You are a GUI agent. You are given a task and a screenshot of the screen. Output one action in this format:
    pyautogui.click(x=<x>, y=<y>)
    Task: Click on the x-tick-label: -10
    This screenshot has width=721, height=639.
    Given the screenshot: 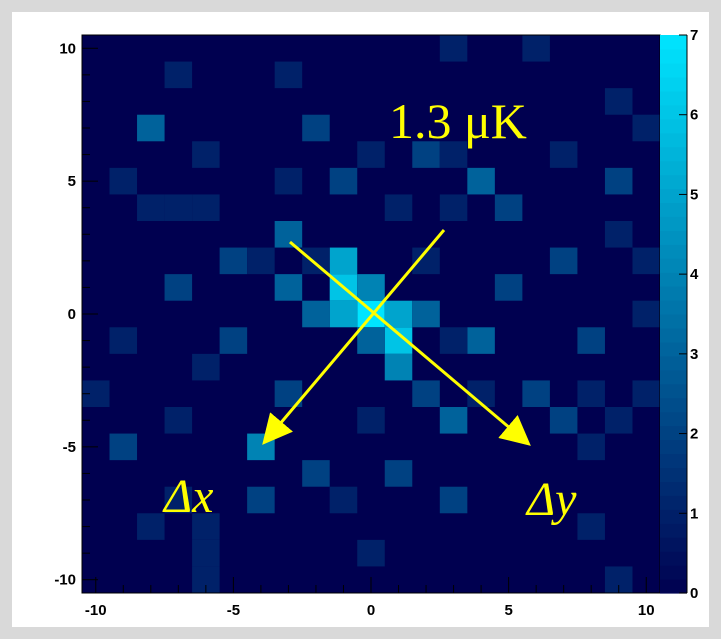 What is the action you would take?
    pyautogui.click(x=96, y=610)
    